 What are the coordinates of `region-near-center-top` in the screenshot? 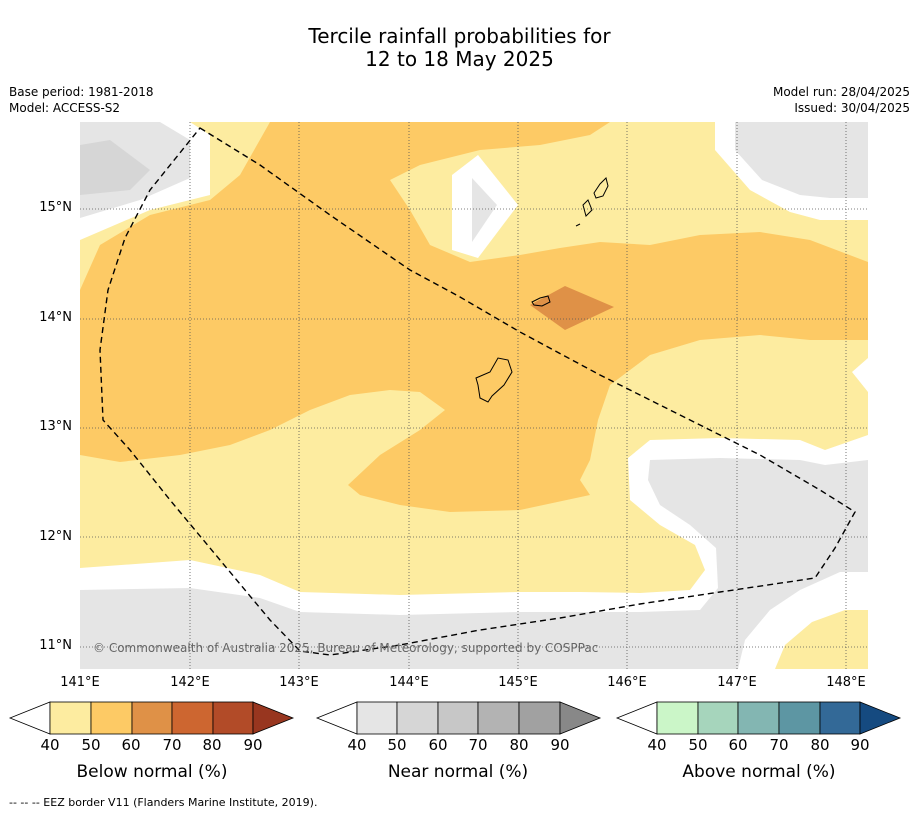 It's located at (484, 210).